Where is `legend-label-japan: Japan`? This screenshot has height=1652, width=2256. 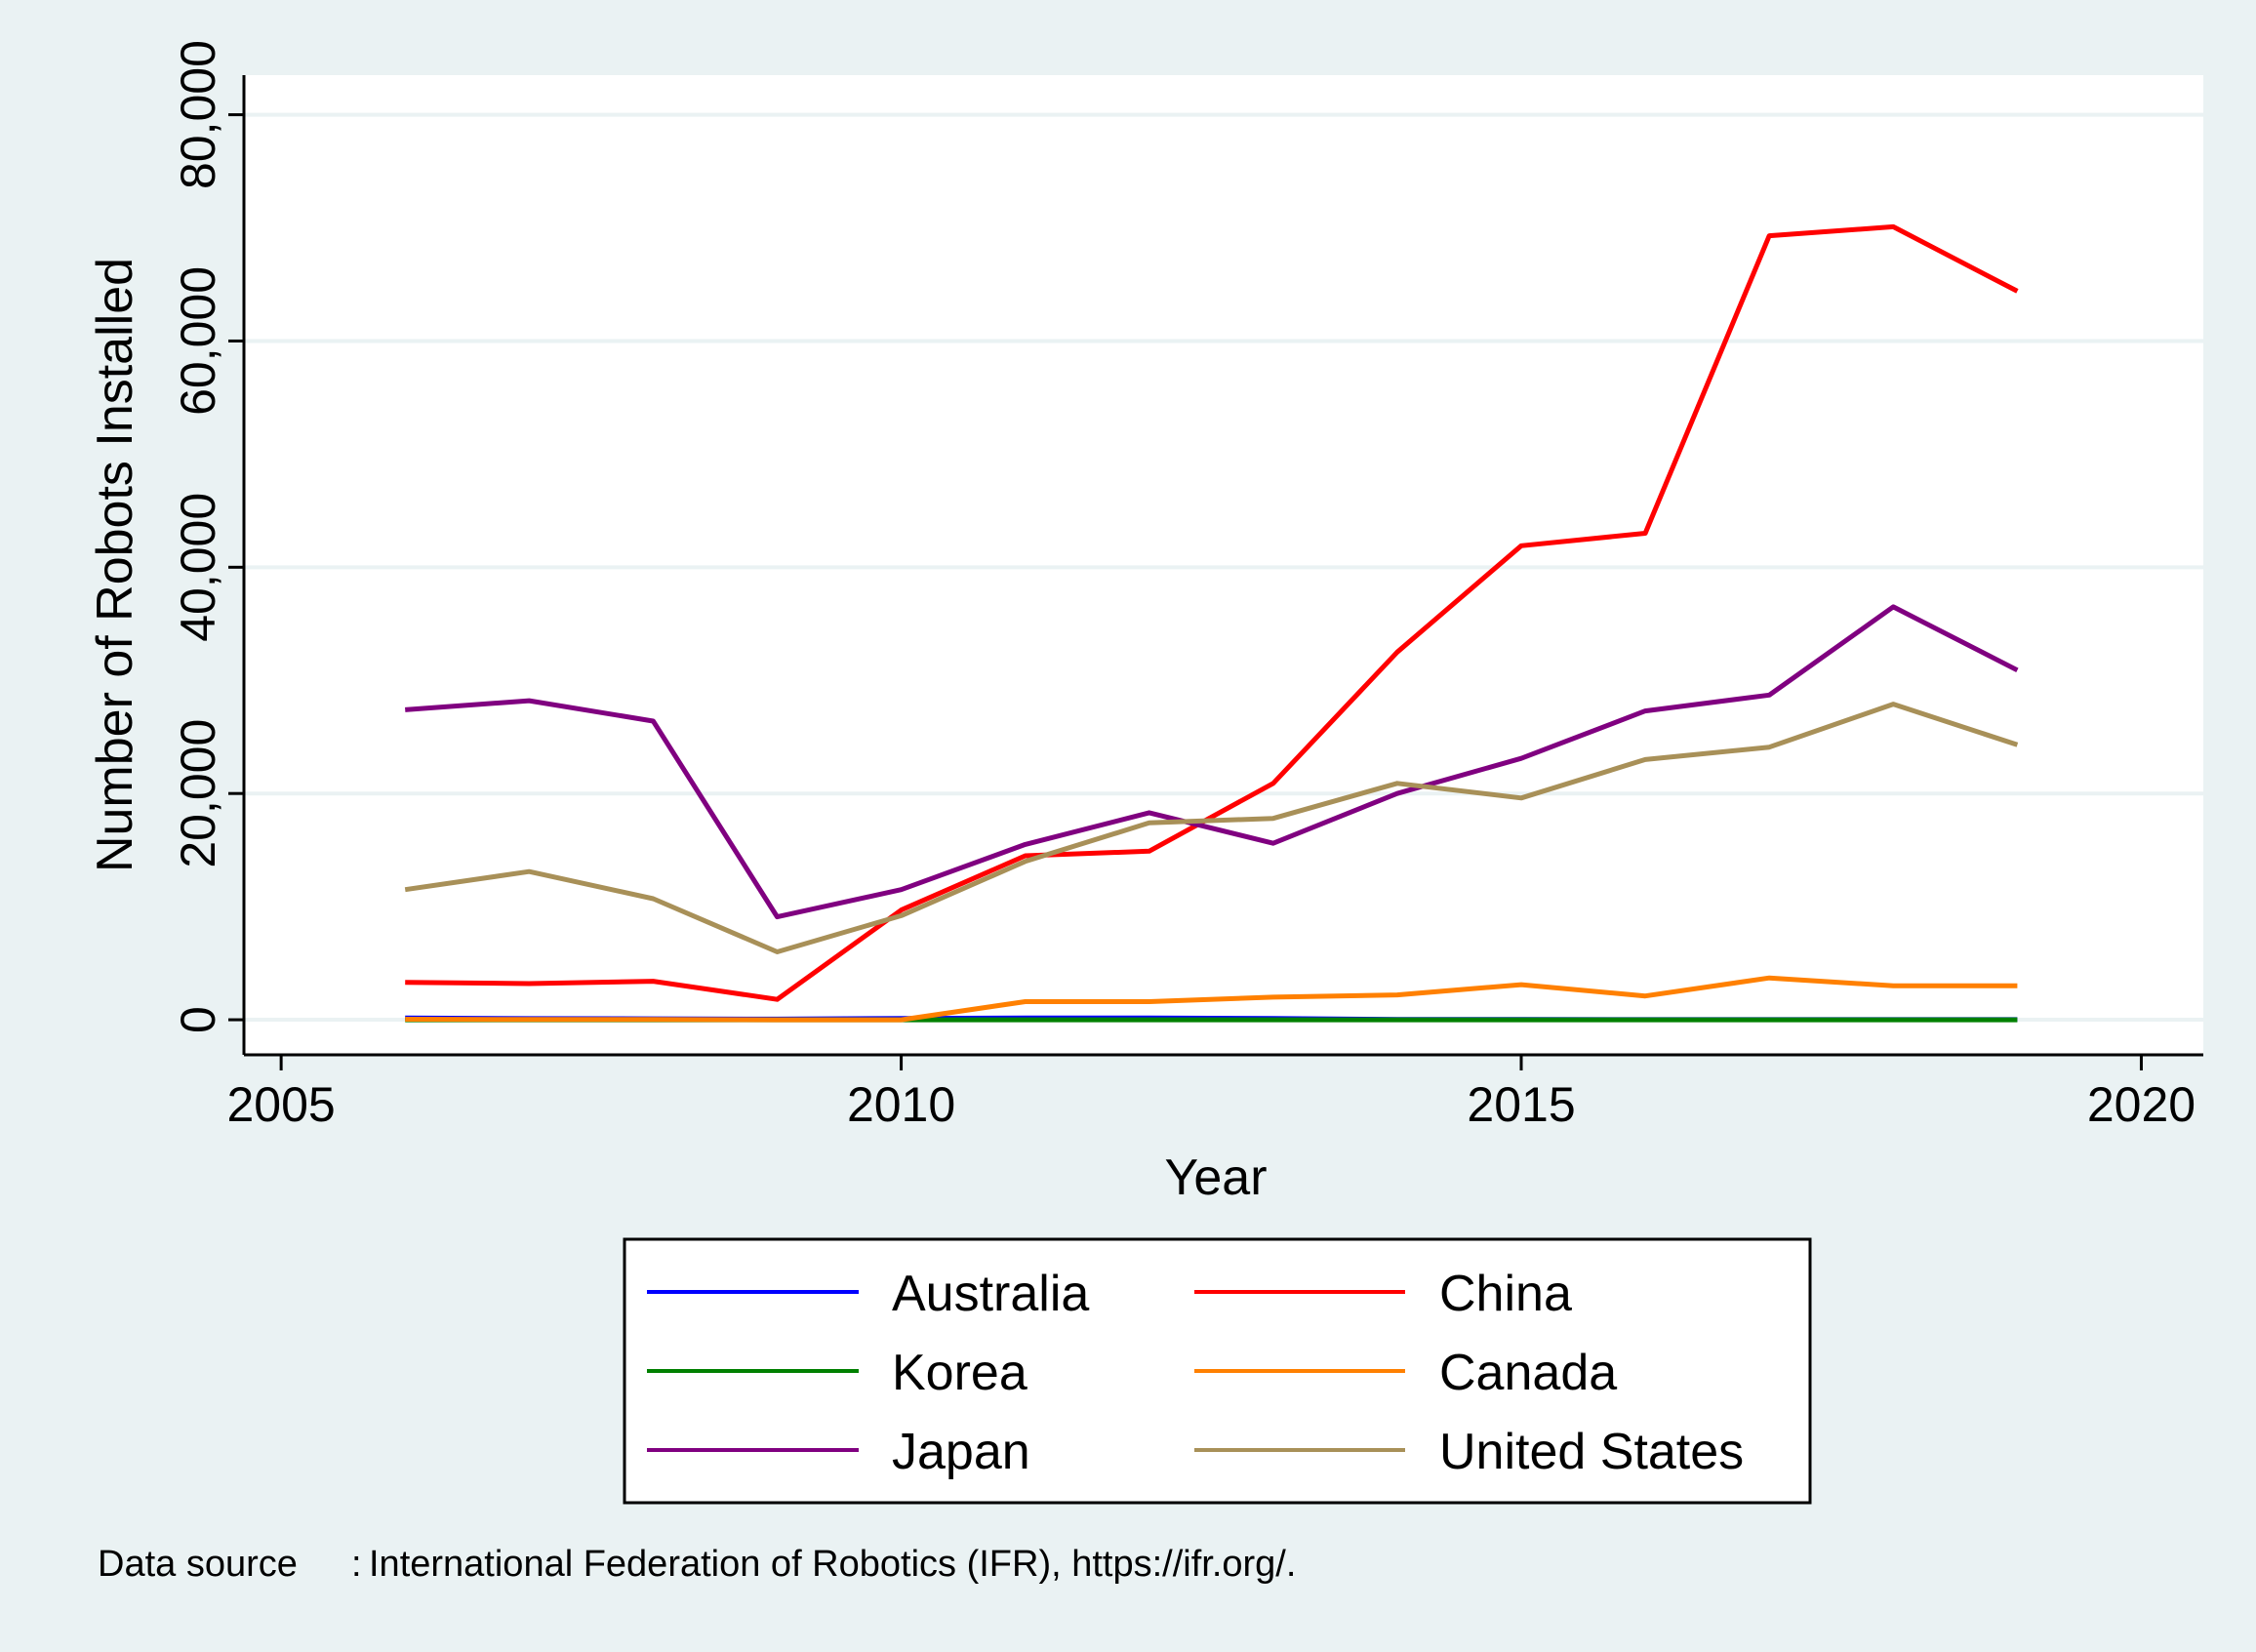 legend-label-japan: Japan is located at coordinates (961, 1452).